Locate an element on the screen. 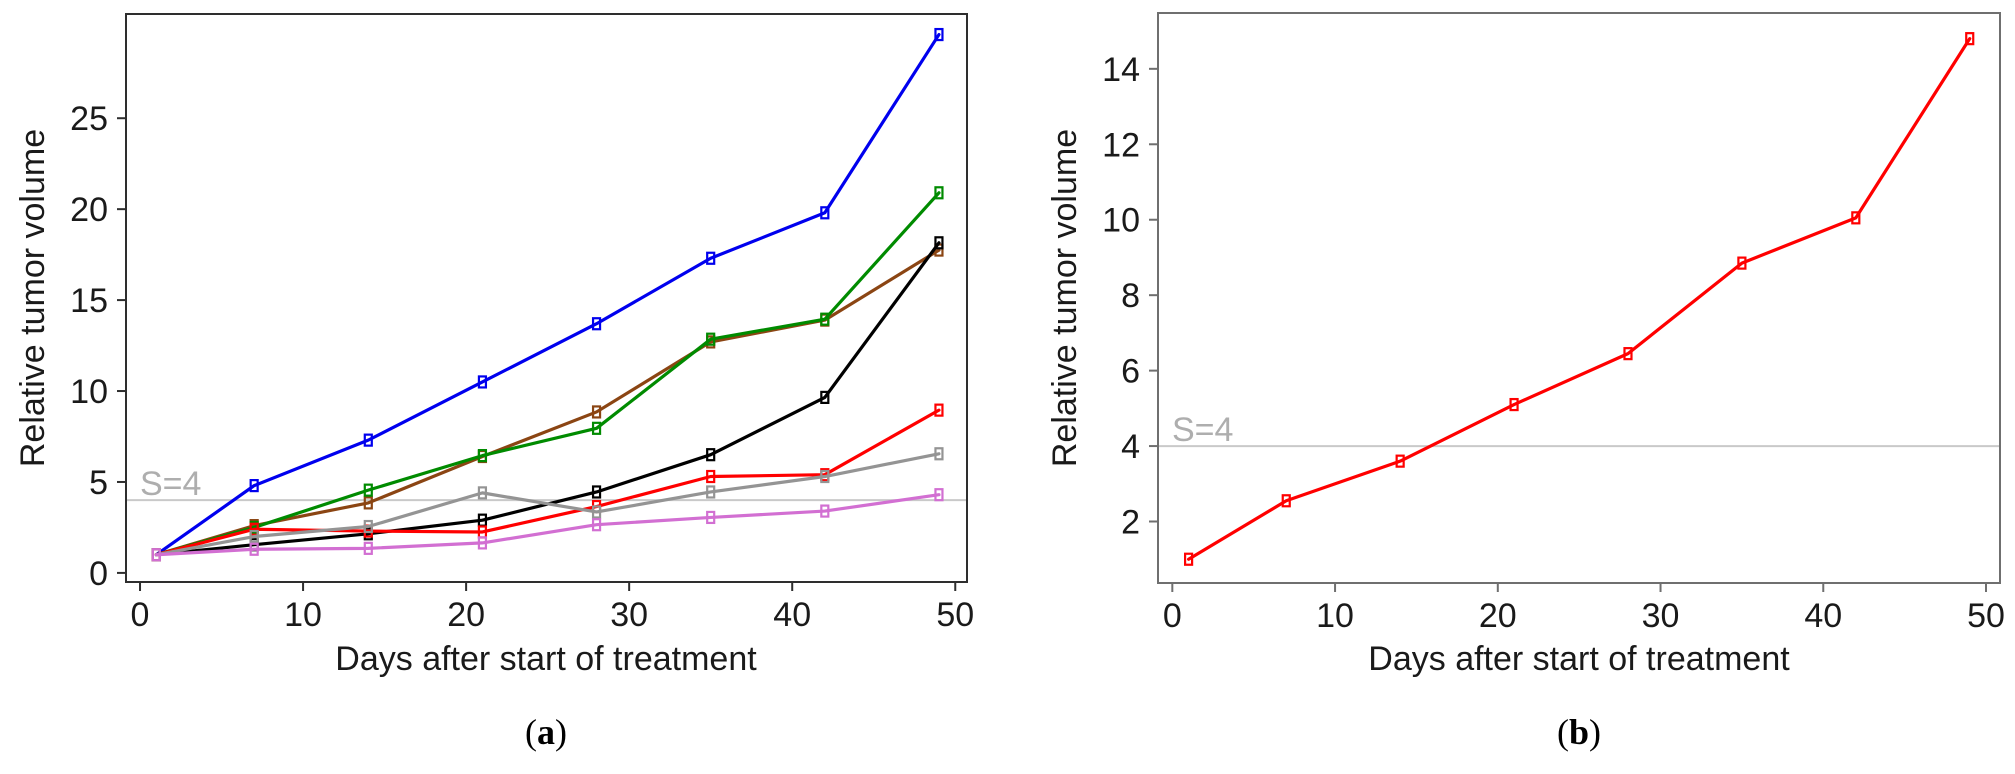 This screenshot has width=2015, height=774. chart-b-threshold-label: S=4 is located at coordinates (1202, 430).